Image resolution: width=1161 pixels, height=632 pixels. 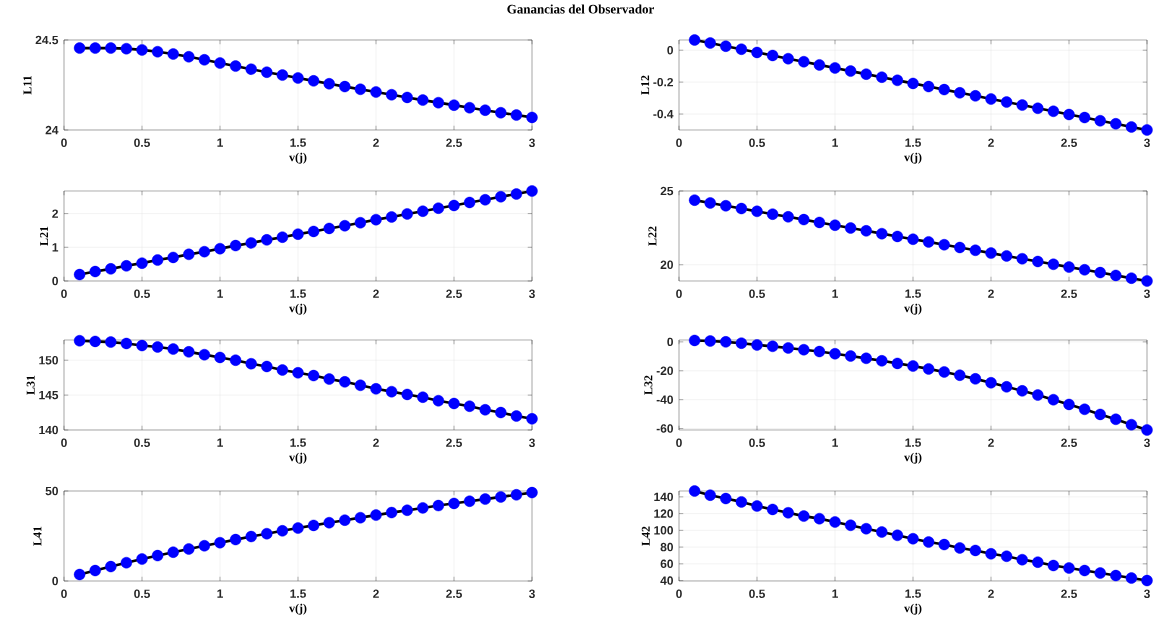 I want to click on y-tick-label: -20, so click(x=664, y=370).